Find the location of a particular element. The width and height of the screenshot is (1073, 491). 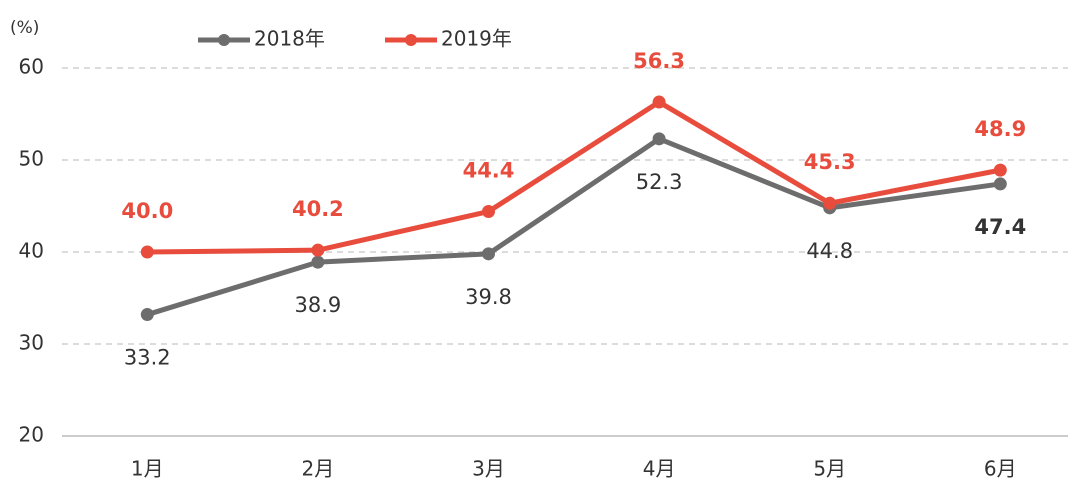

data-label: 44.4 is located at coordinates (489, 171).